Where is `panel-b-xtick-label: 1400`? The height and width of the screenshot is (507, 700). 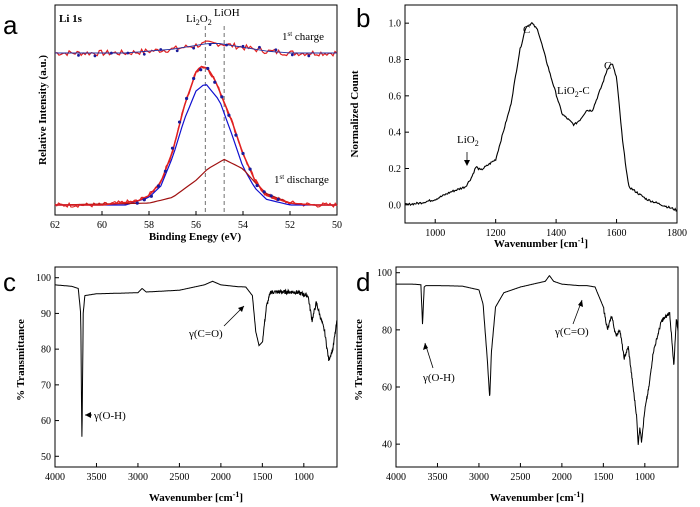 panel-b-xtick-label: 1400 is located at coordinates (556, 233).